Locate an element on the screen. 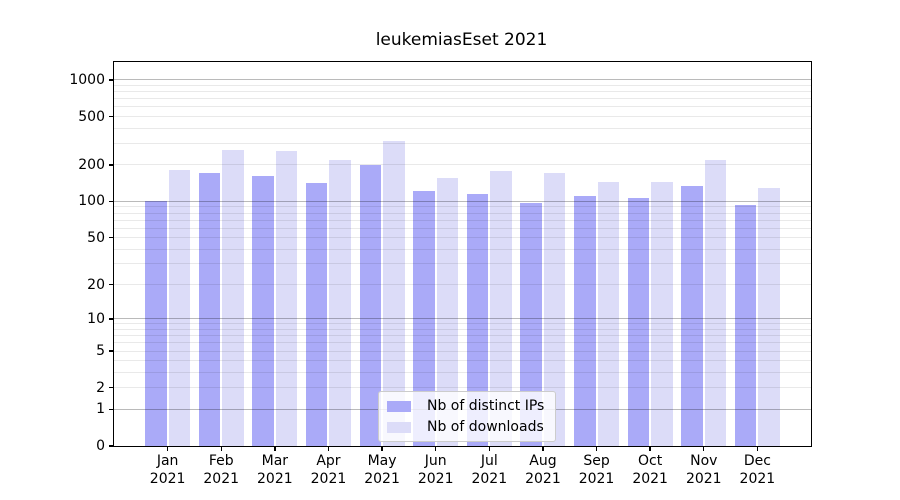  x-tick-label: Aug 2021 is located at coordinates (543, 470).